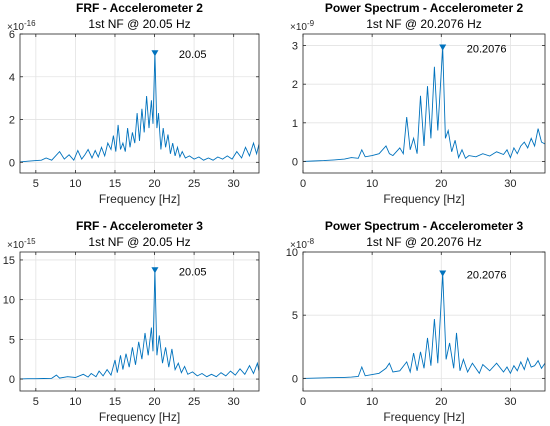 Image resolution: width=550 pixels, height=426 pixels. Describe the element at coordinates (311, 23) in the screenshot. I see `y-exponent-power: -9` at that location.